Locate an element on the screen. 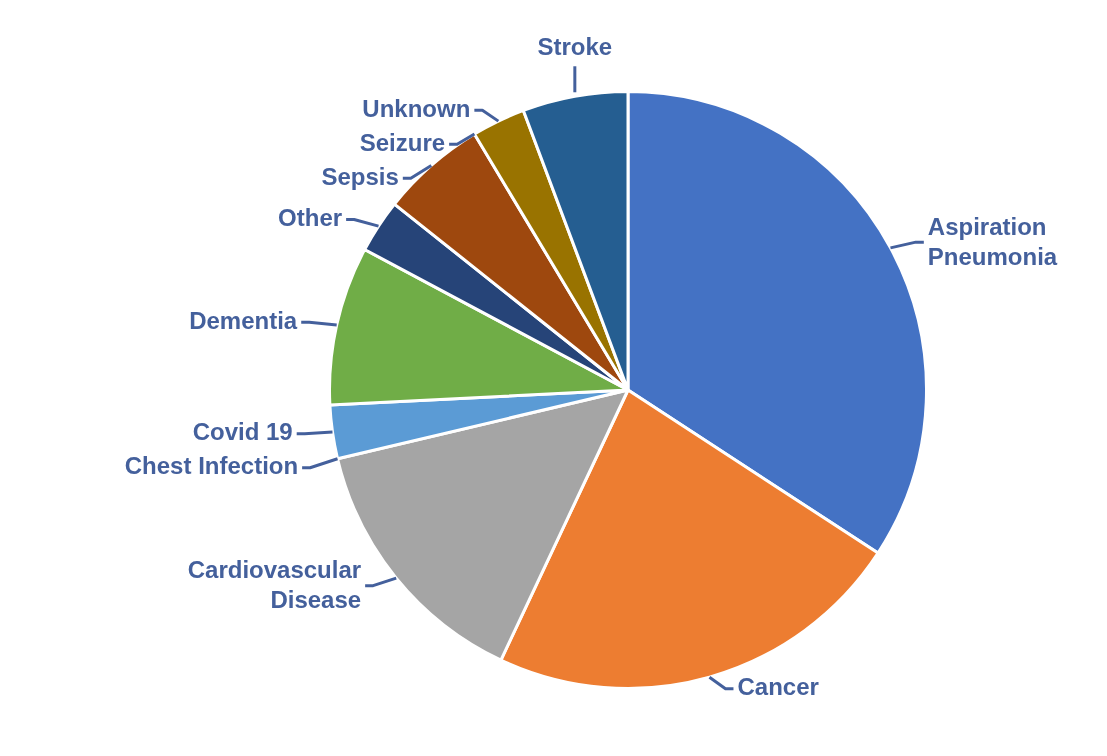 This screenshot has height=756, width=1107. slice-label: Stroke is located at coordinates (575, 46).